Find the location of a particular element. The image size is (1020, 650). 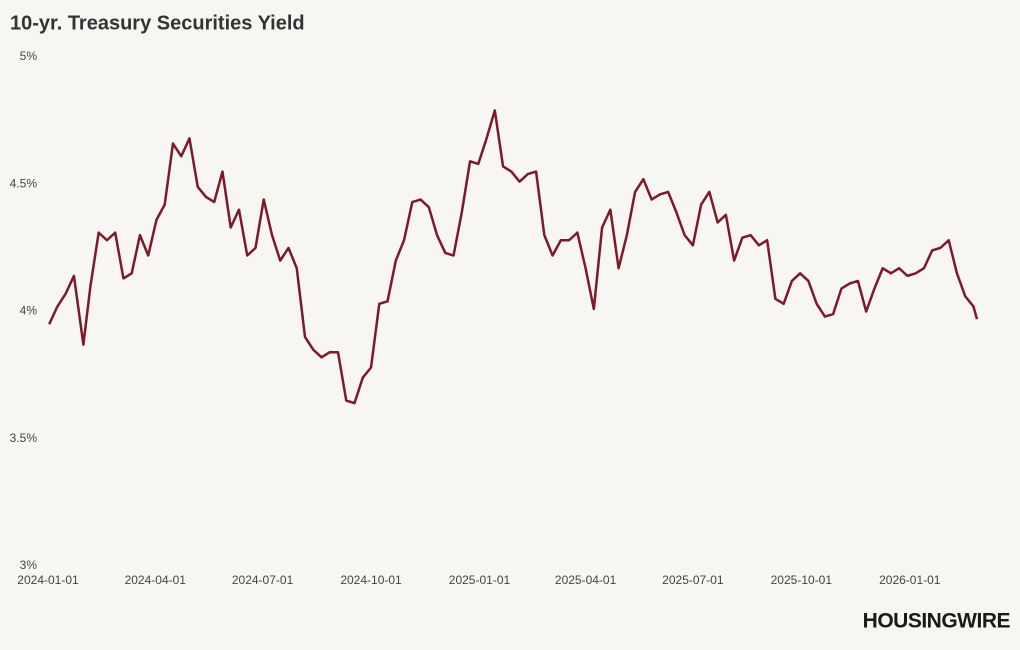

x-tick-label: 2024-04-01 is located at coordinates (156, 580).